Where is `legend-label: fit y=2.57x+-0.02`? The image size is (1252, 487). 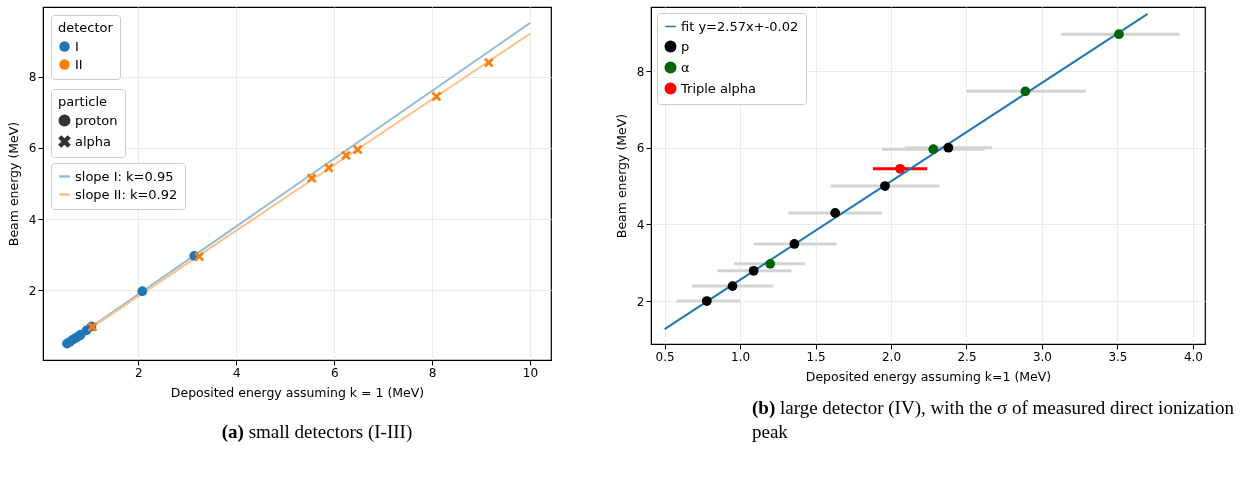 legend-label: fit y=2.57x+-0.02 is located at coordinates (740, 26).